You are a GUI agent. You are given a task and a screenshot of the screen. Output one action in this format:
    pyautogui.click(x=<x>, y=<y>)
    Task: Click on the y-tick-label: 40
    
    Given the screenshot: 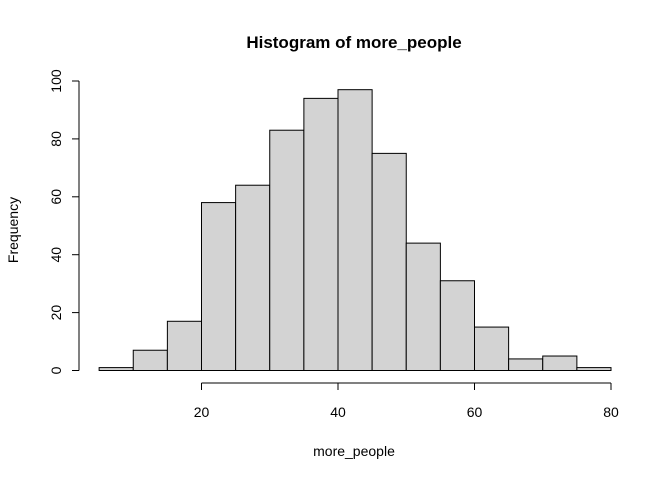 What is the action you would take?
    pyautogui.click(x=56, y=255)
    